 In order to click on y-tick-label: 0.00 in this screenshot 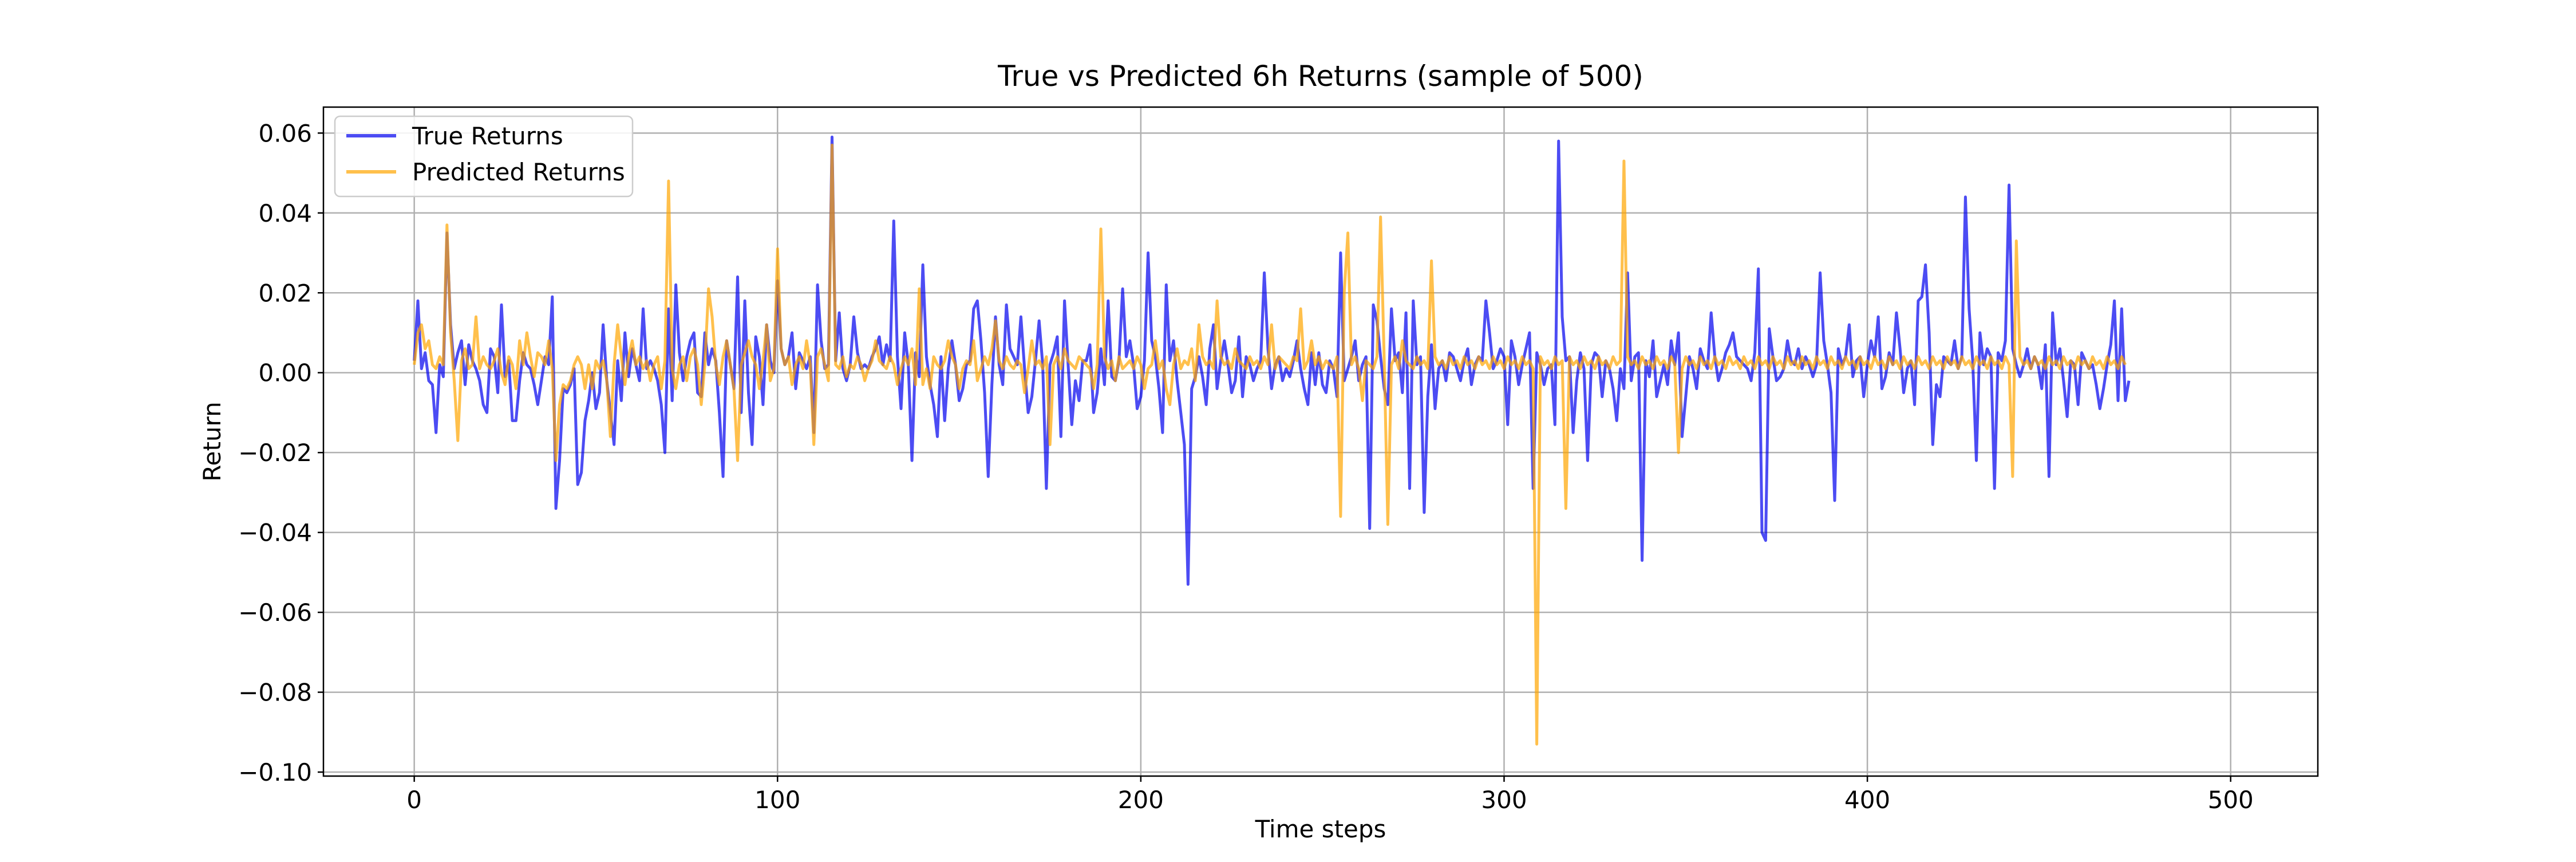, I will do `click(285, 373)`.